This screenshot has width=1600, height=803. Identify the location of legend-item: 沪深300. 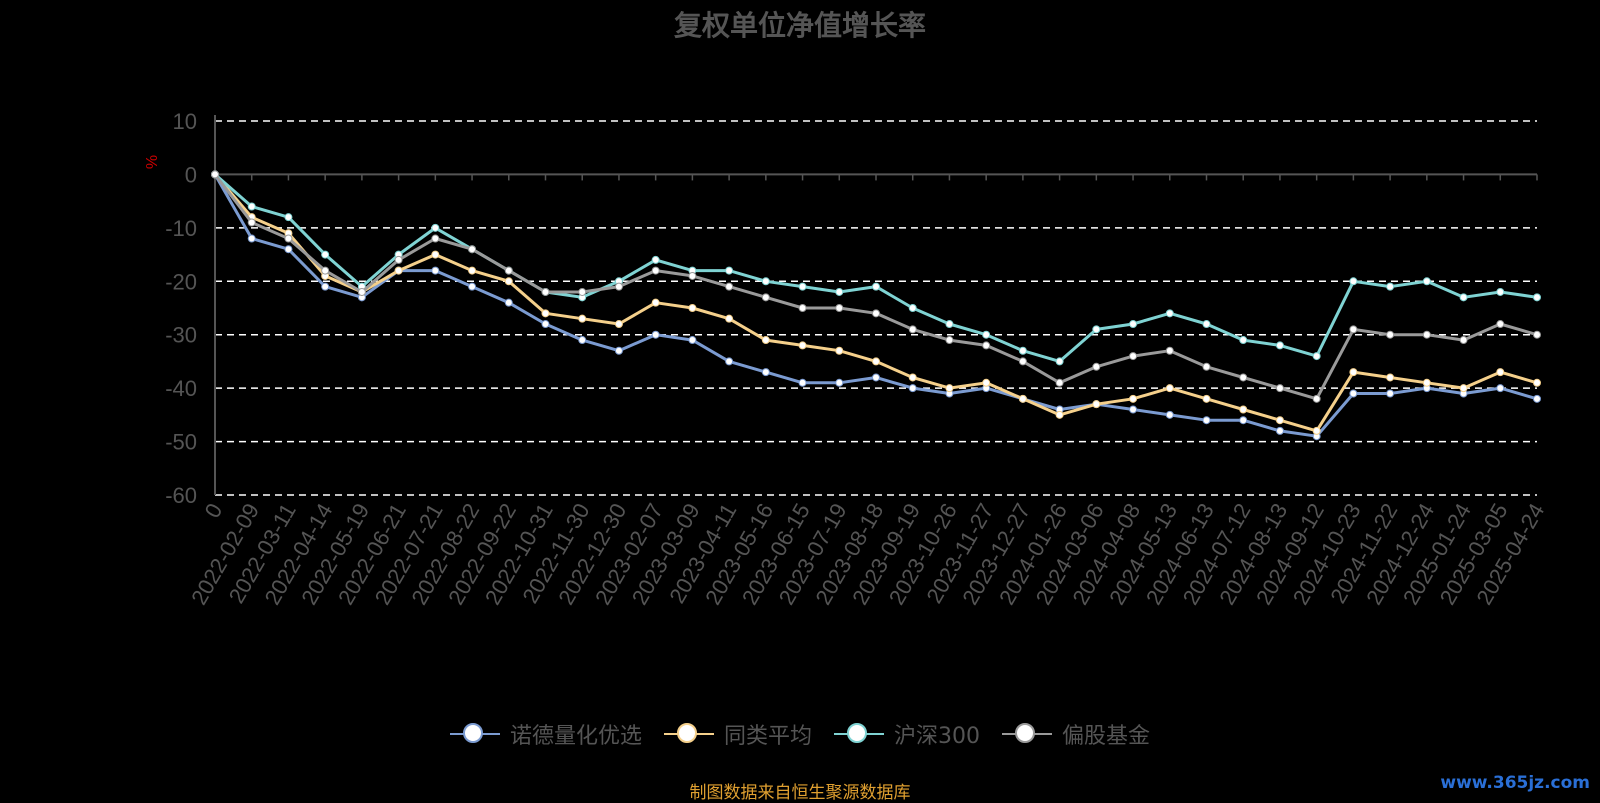
(907, 734).